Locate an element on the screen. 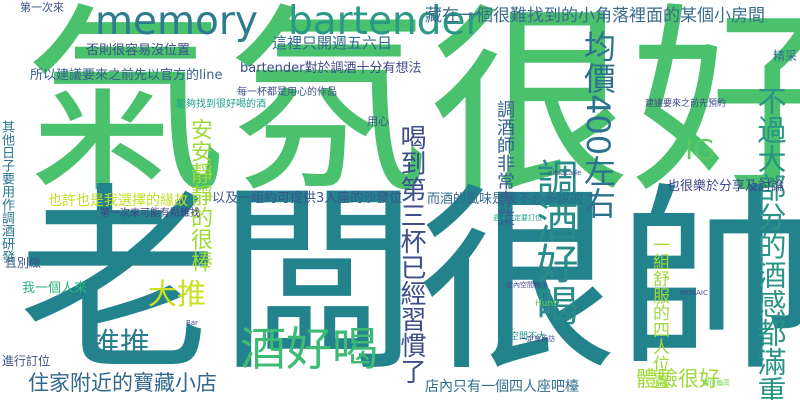 This screenshot has width=800, height=400. word: 以及一組約可提供3人座的沙發位 is located at coordinates (307, 198).